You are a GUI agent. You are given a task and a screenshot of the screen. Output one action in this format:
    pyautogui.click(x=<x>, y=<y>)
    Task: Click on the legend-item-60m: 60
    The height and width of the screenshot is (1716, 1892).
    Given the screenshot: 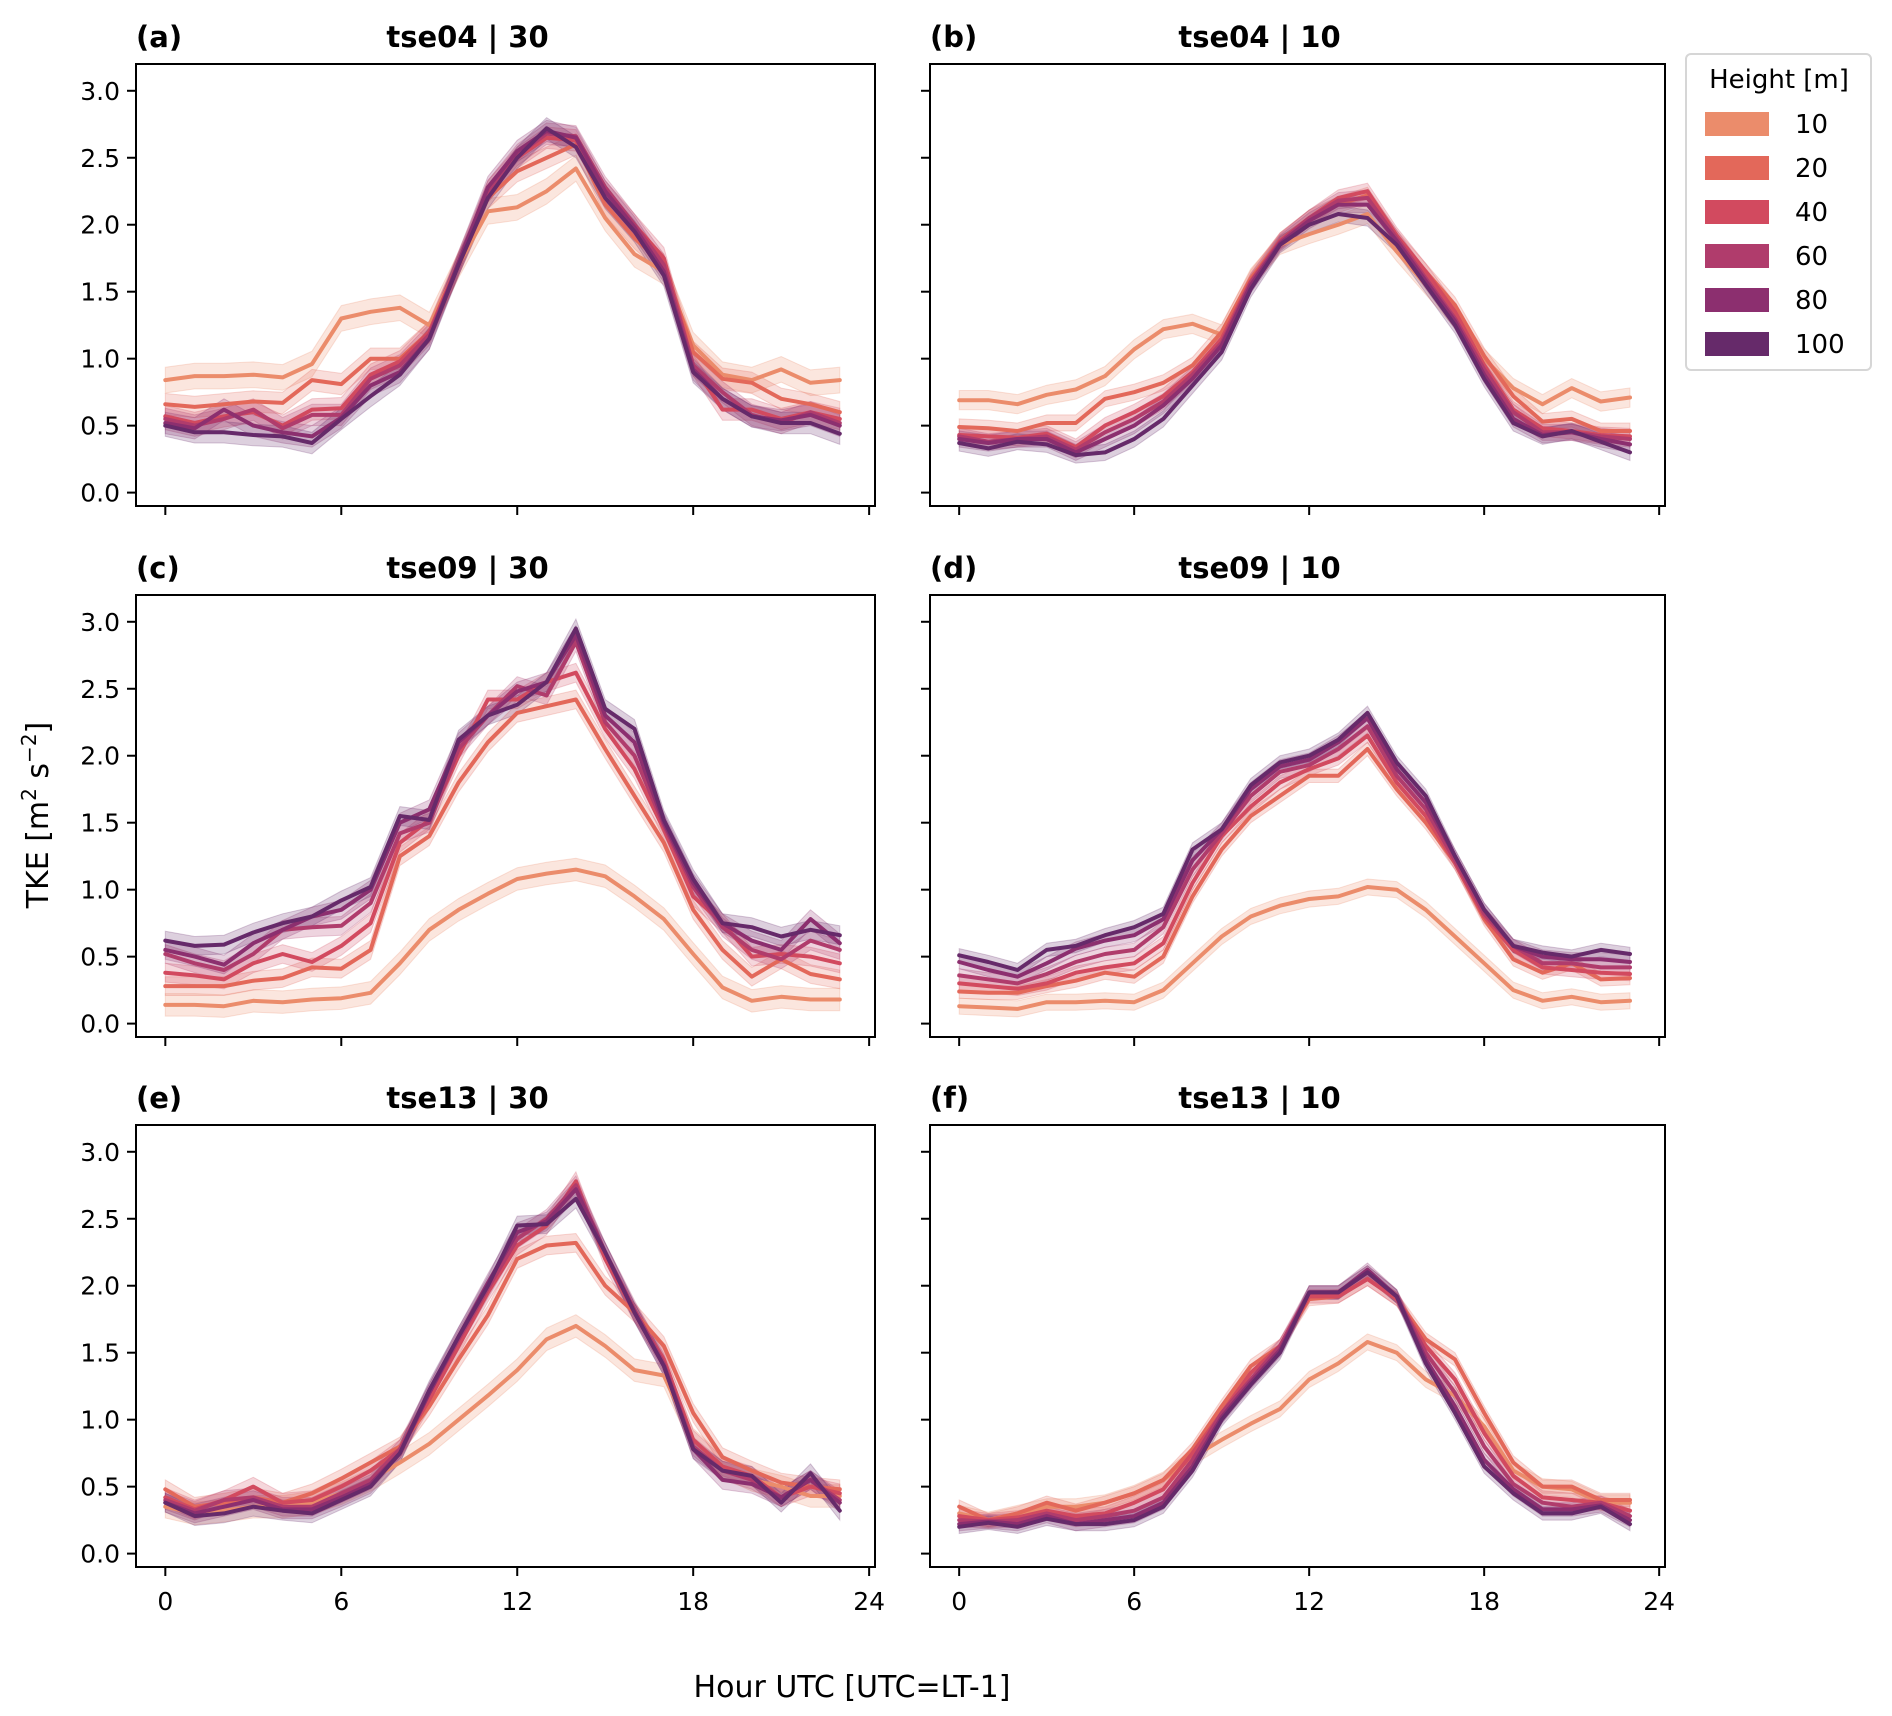 What is the action you would take?
    pyautogui.click(x=1766, y=257)
    